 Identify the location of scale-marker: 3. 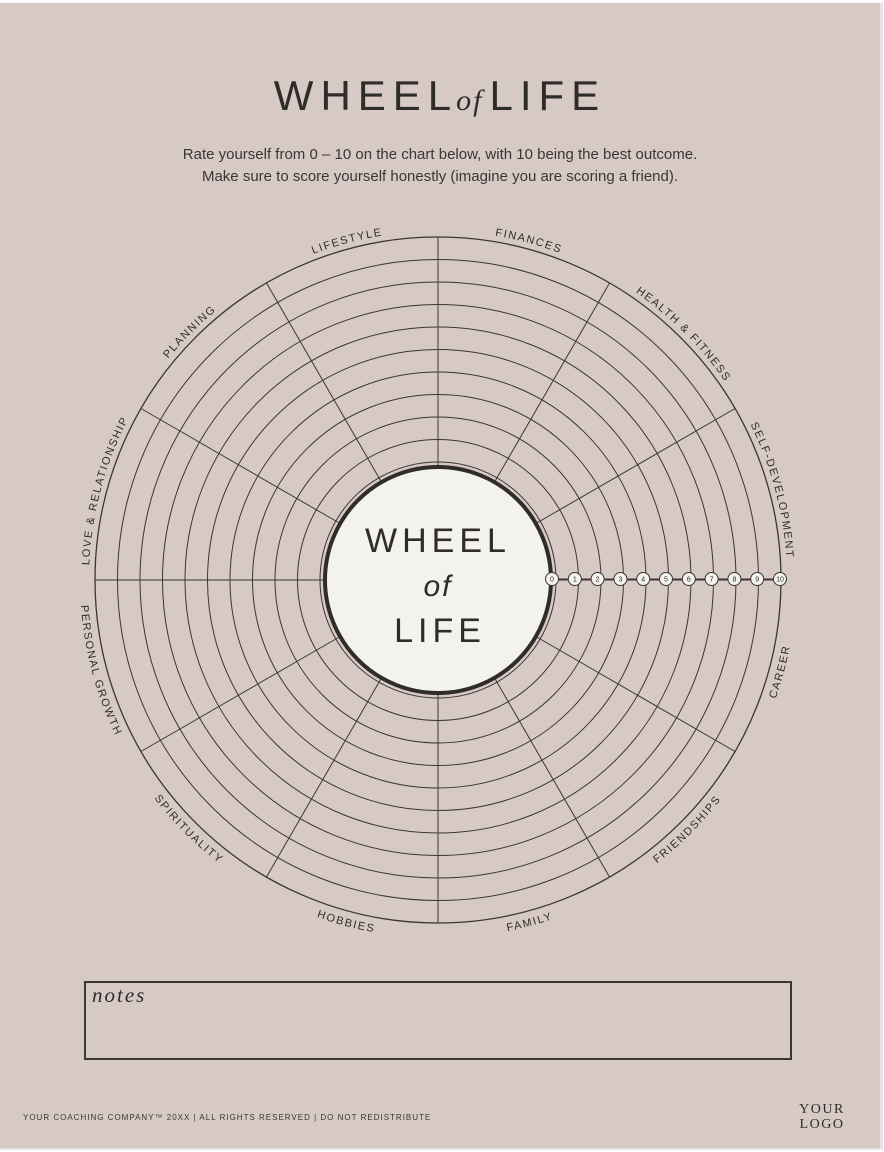
(620, 579).